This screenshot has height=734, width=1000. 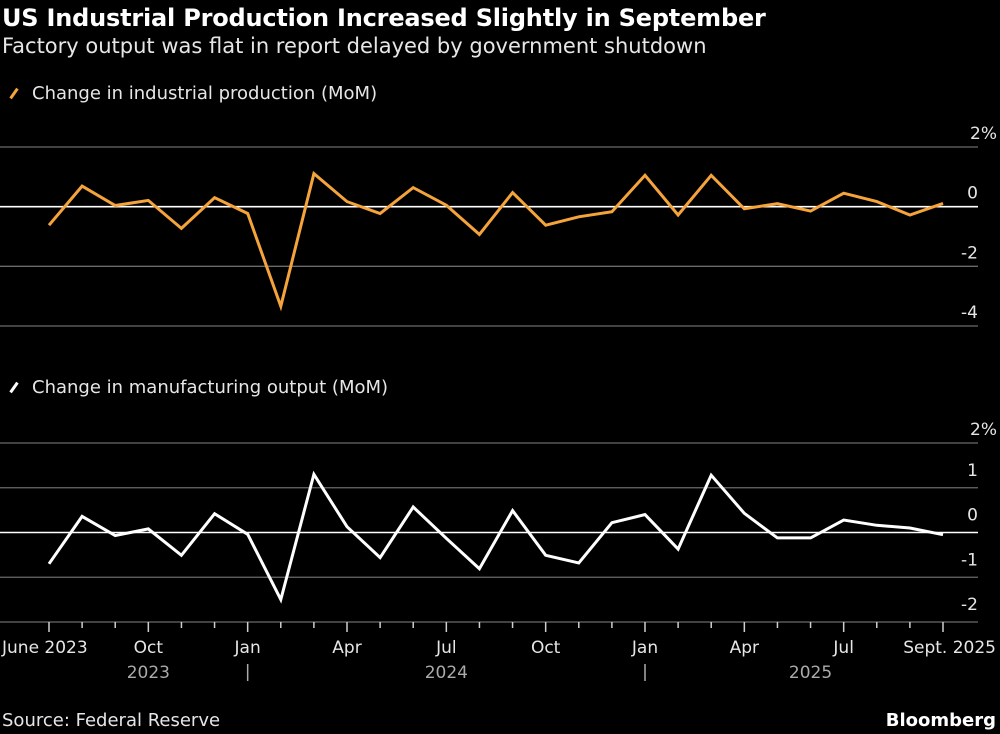 I want to click on x-year-label: 2023, so click(x=148, y=673).